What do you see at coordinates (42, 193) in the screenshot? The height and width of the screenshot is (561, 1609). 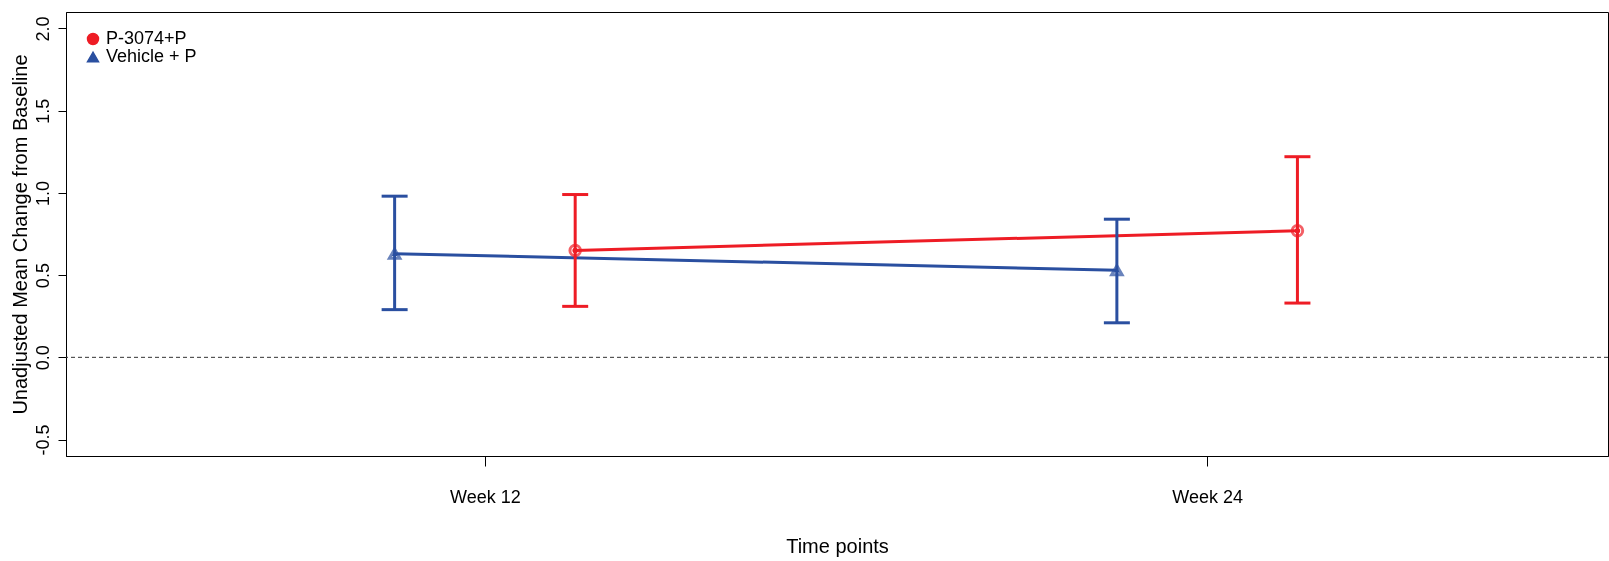 I see `y-tick-label: 1.0` at bounding box center [42, 193].